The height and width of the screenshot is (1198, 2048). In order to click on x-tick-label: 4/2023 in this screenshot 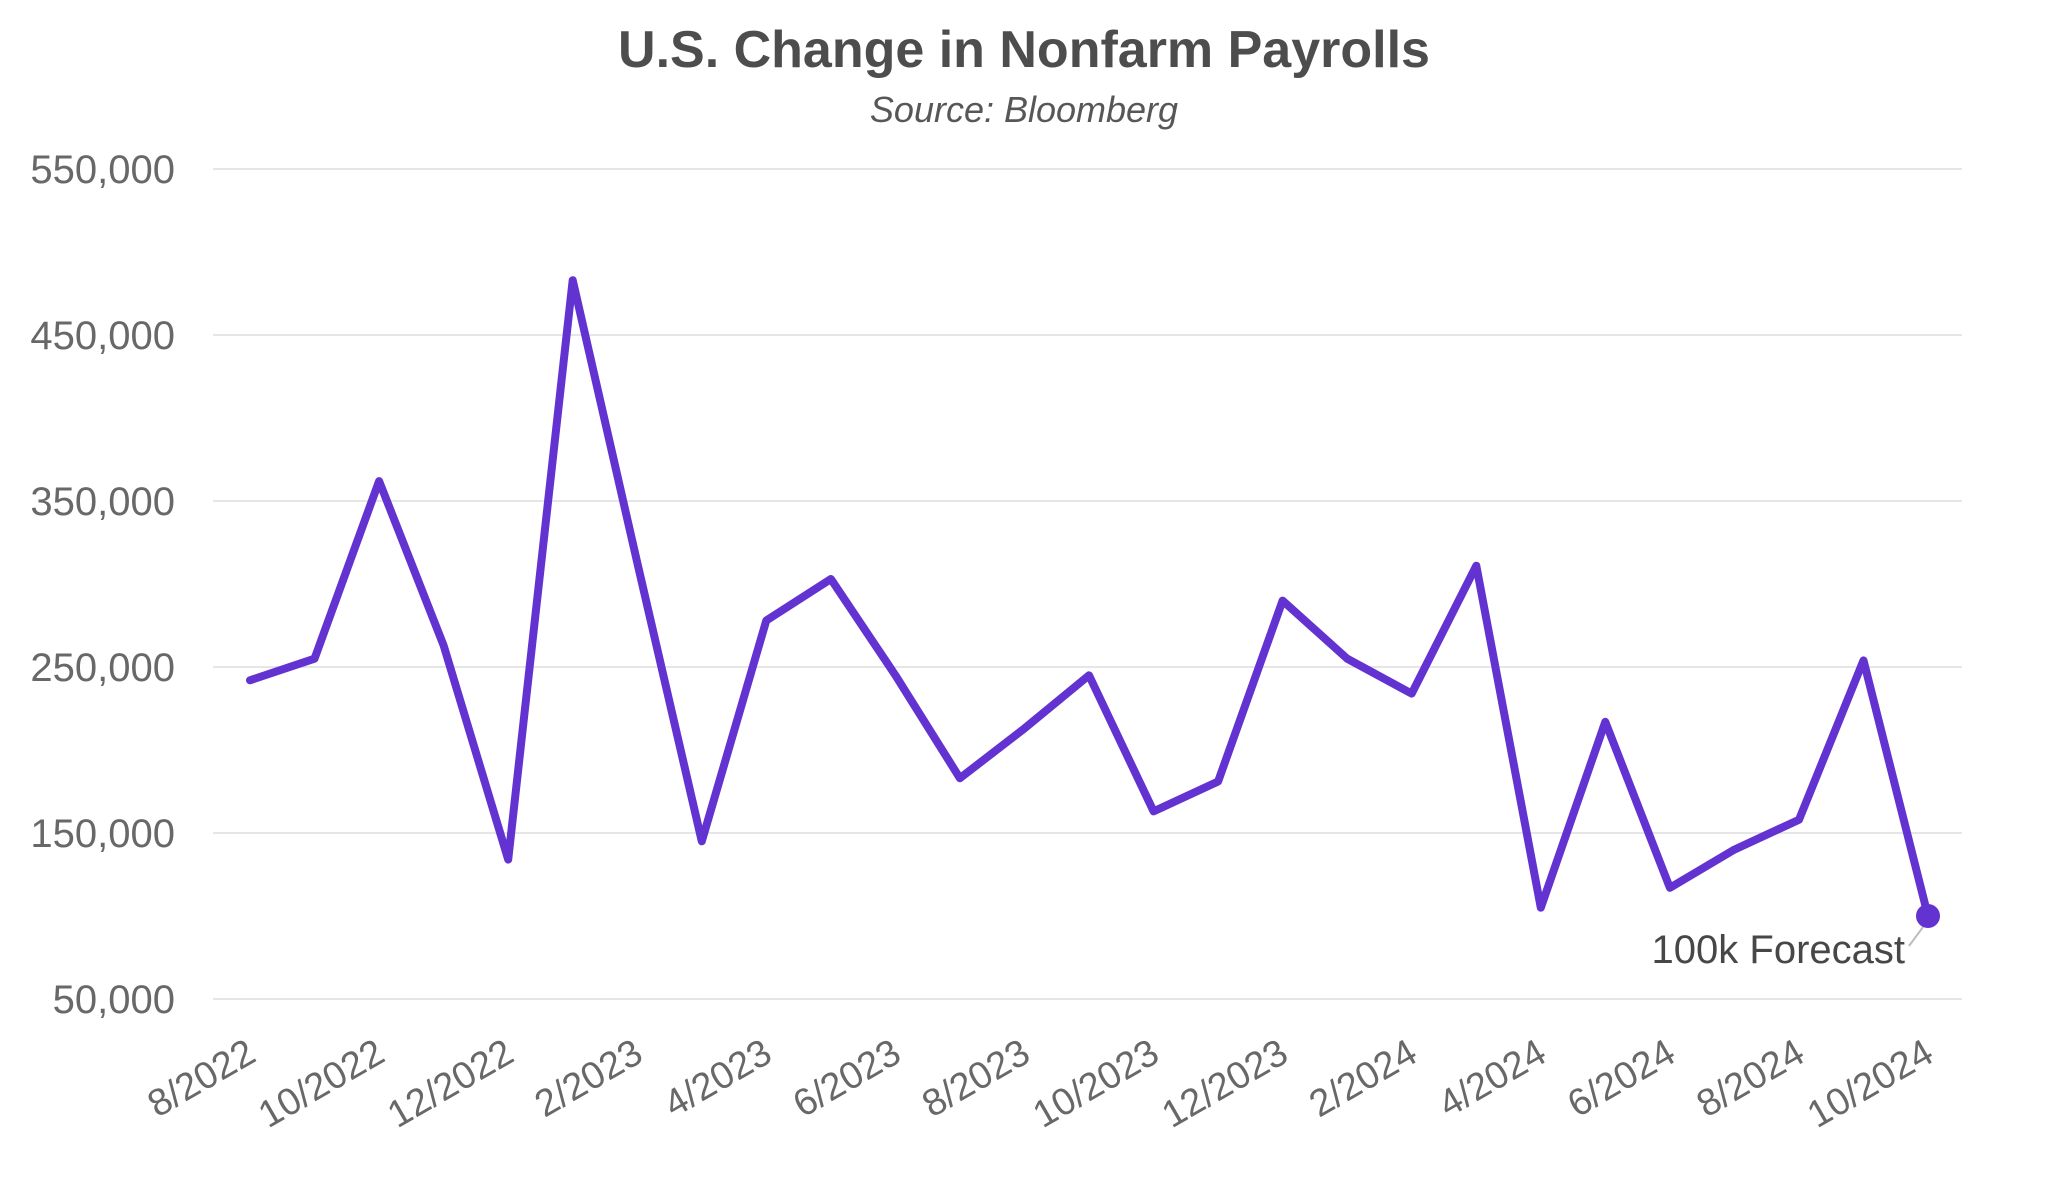, I will do `click(718, 1078)`.